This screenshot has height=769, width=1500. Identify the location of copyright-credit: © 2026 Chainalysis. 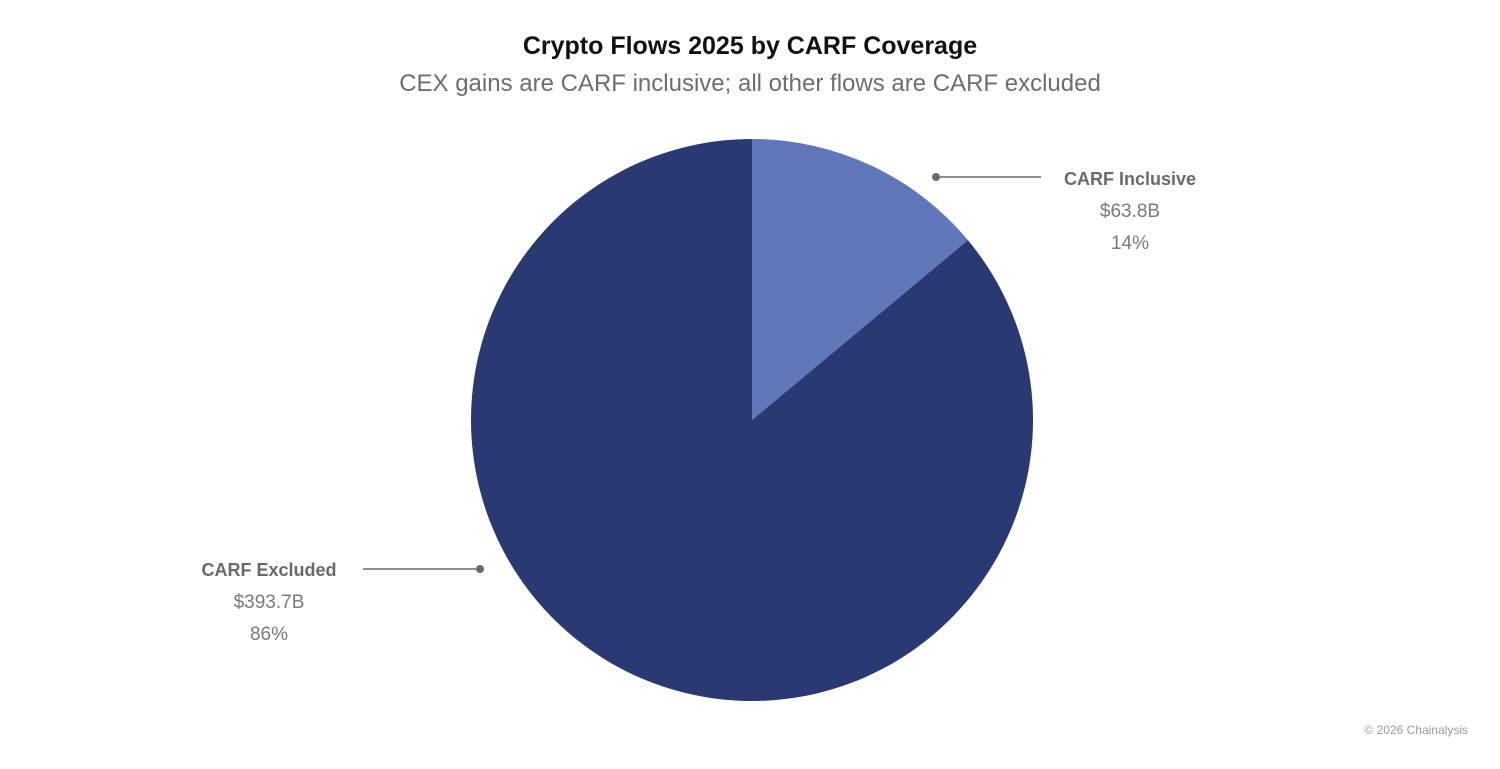
(1416, 730).